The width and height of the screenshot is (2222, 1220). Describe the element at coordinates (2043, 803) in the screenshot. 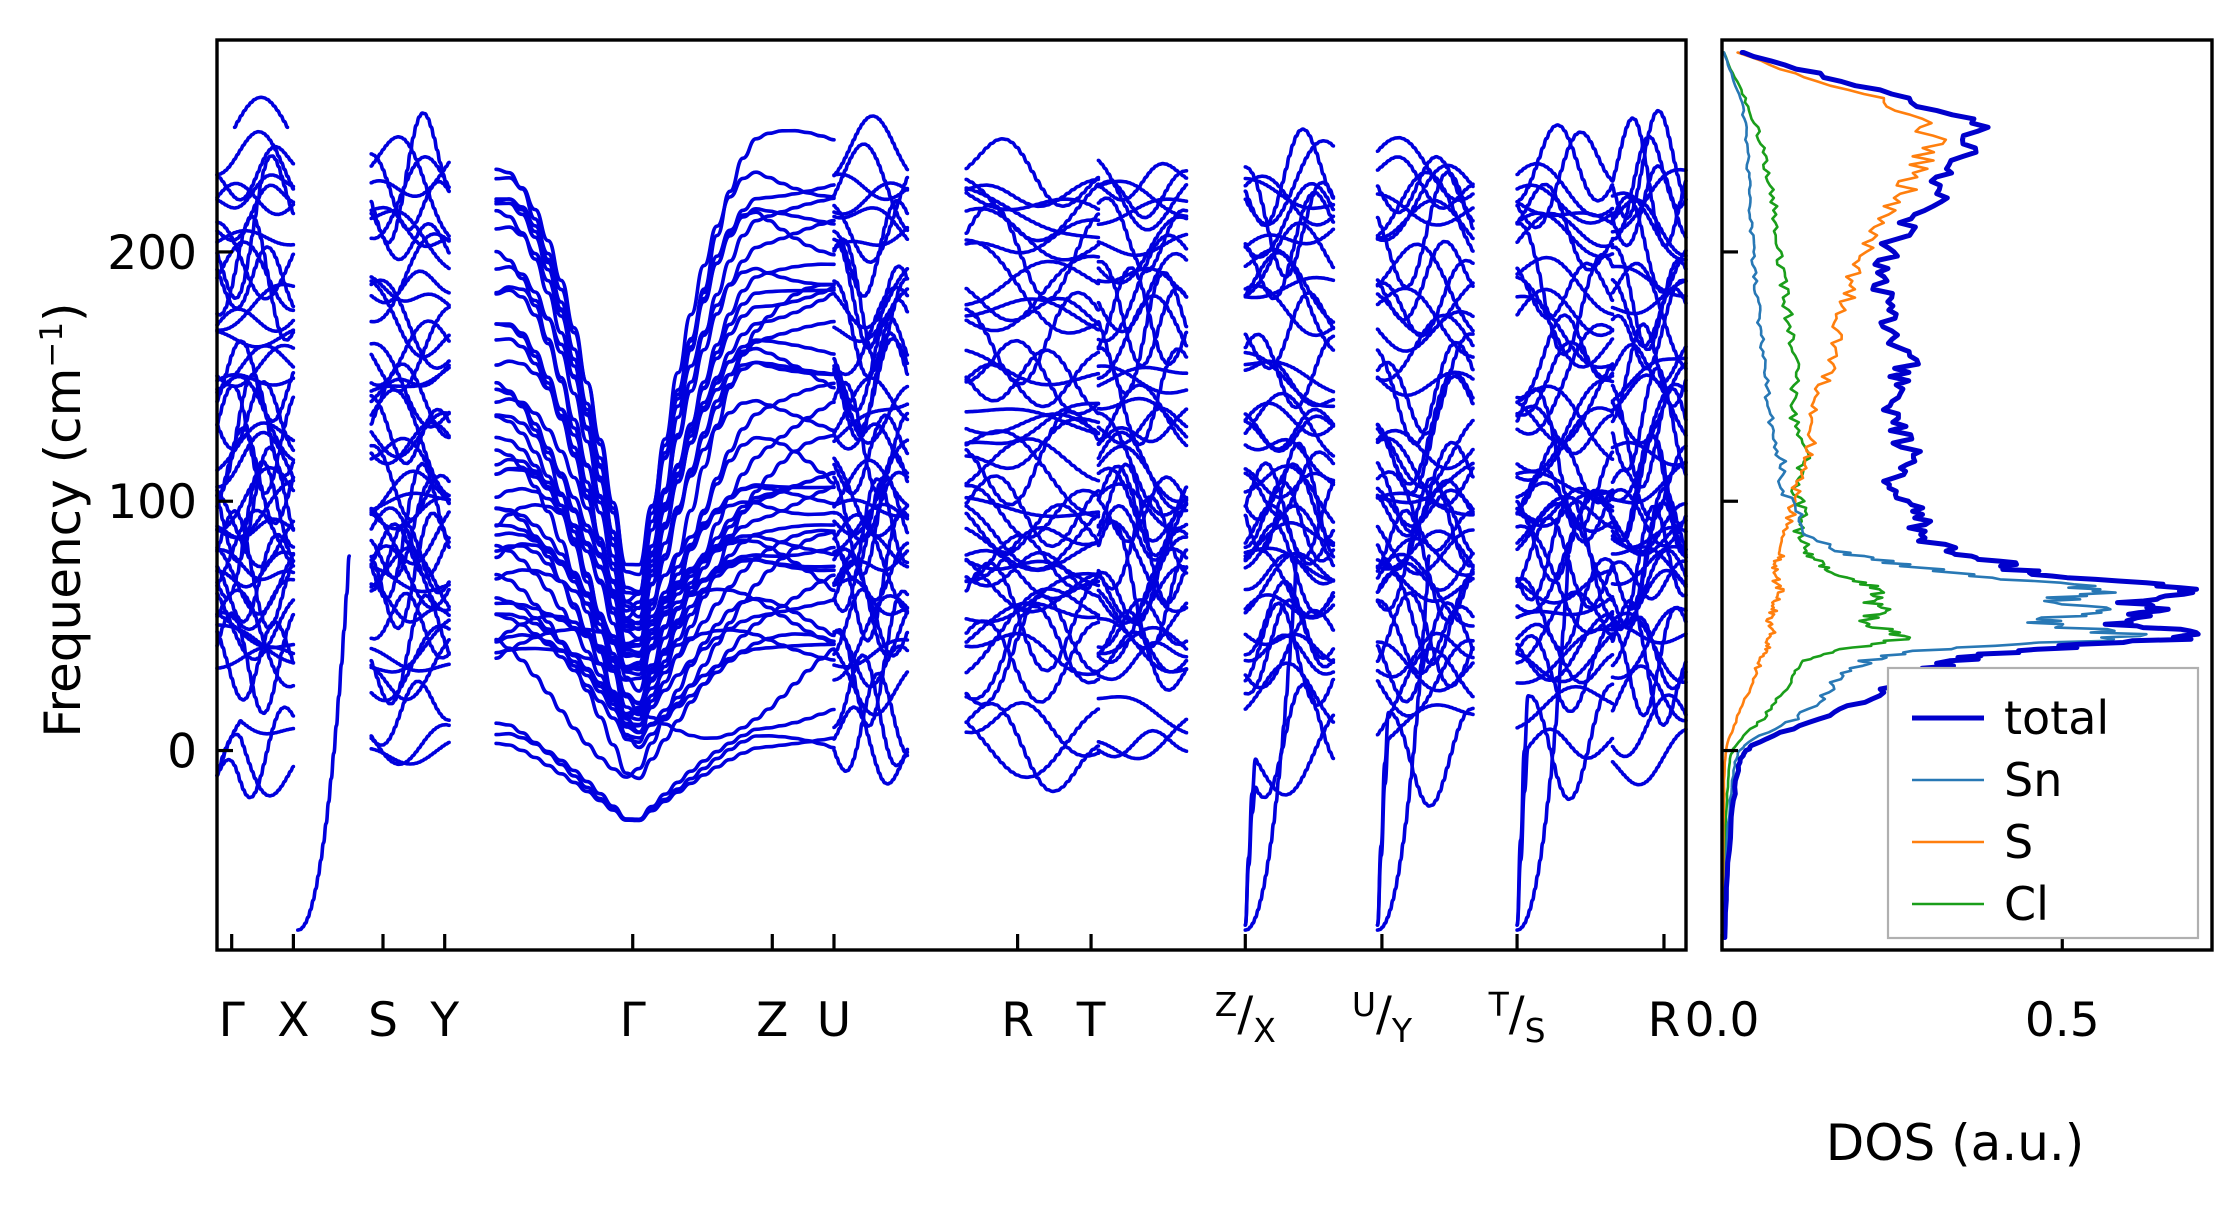

I see `dos-legend: total Sn S Cl` at that location.